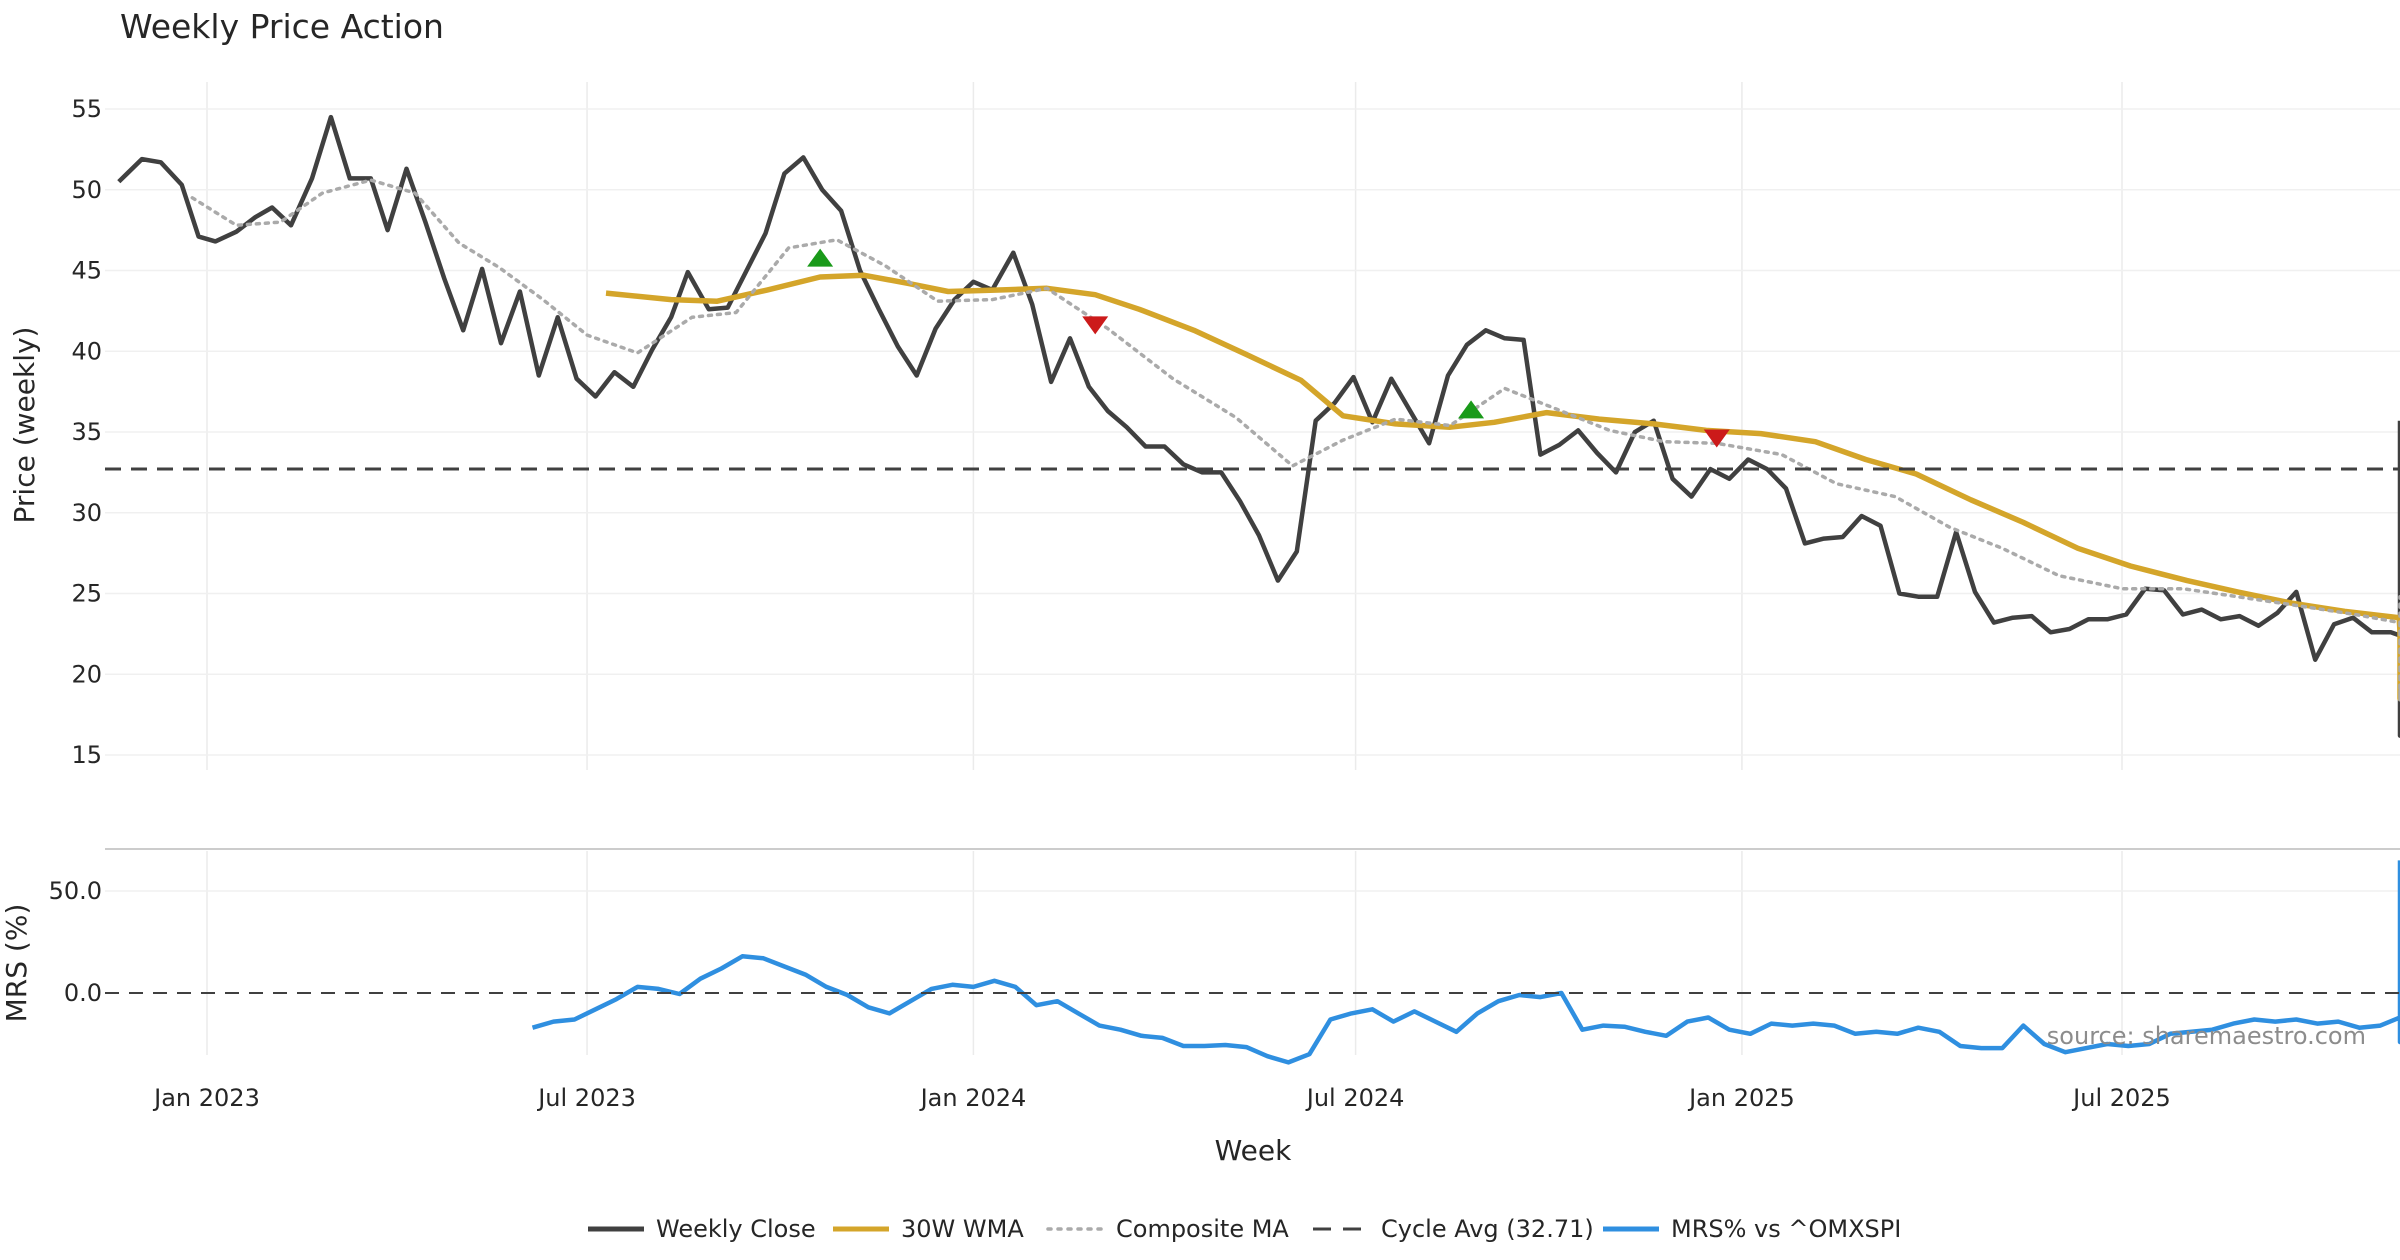 This screenshot has width=2400, height=1260. I want to click on legend-item: Cycle Avg (32.71), so click(1453, 1229).